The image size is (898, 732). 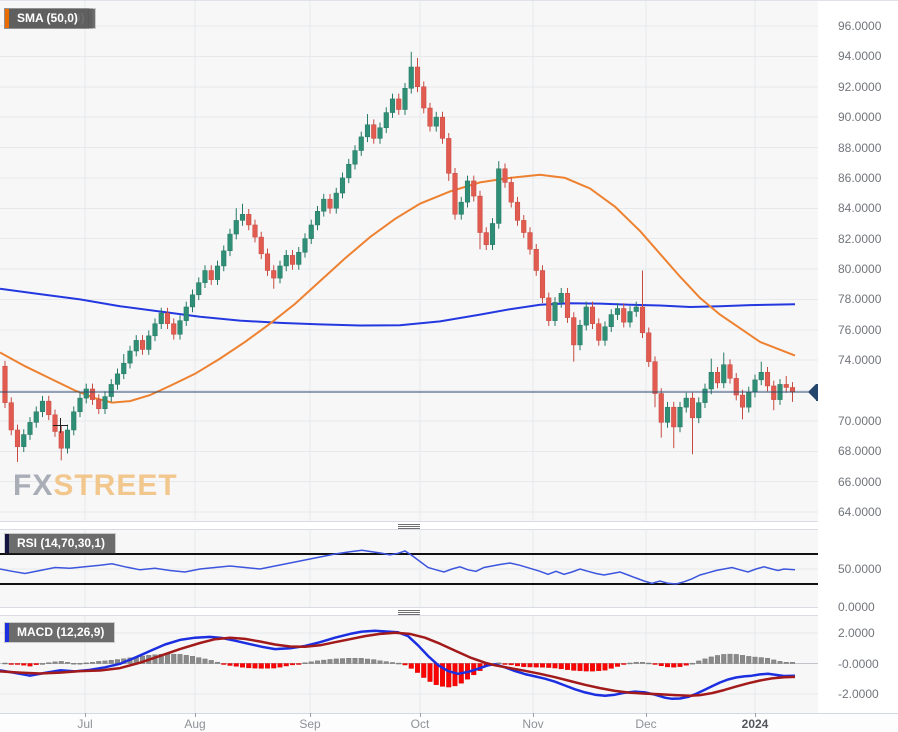 I want to click on watermark-fx: FX, so click(x=33, y=485).